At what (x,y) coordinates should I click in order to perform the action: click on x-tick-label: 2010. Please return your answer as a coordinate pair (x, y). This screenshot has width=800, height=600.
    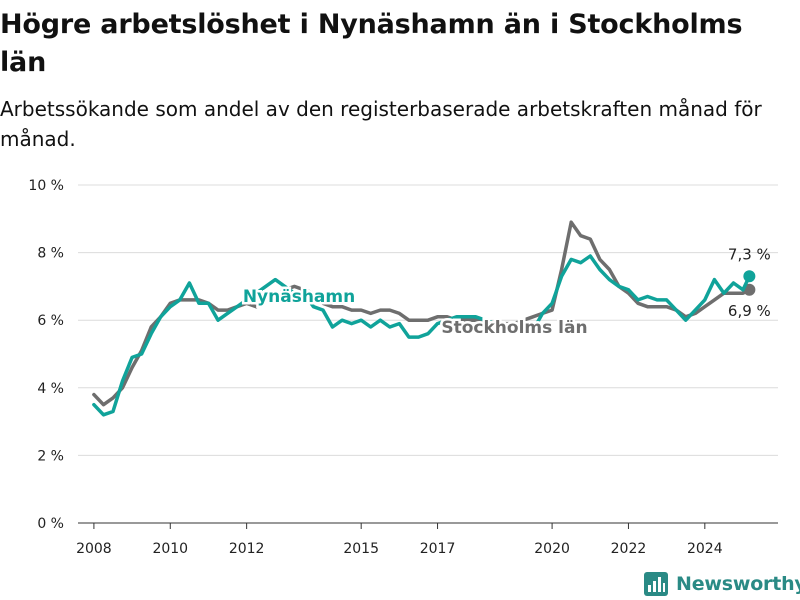
    Looking at the image, I should click on (170, 549).